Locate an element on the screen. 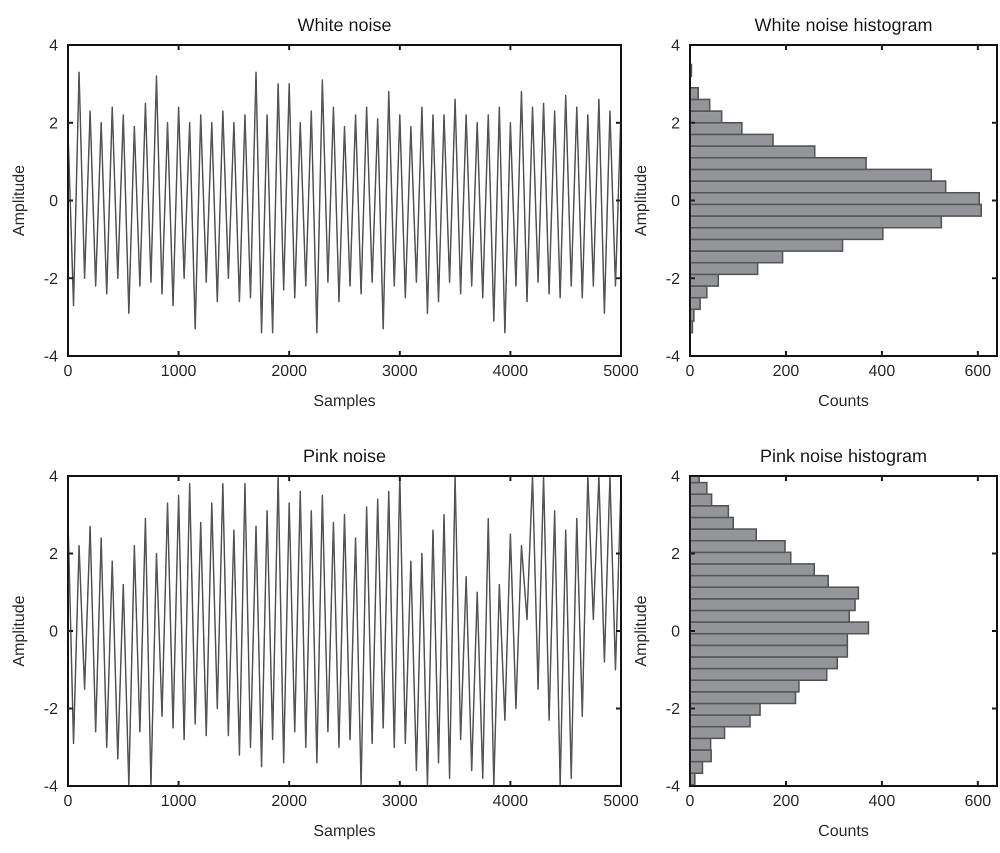 The image size is (1000, 853). chart-title: Pink noise histogram is located at coordinates (844, 456).